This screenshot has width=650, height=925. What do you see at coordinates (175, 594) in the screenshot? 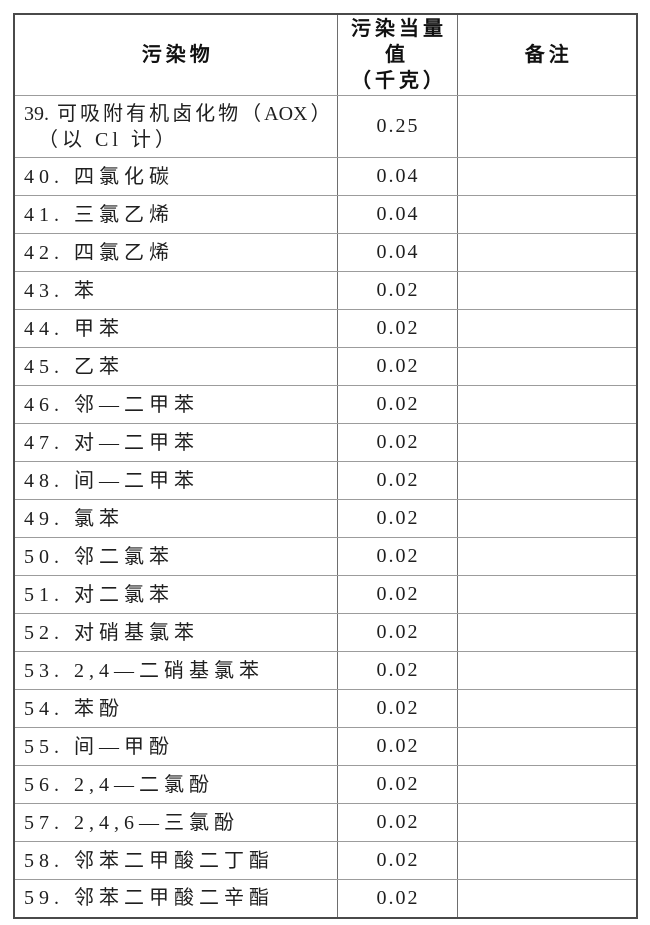
I see `pollutant-cell: 51. 对二氯苯` at bounding box center [175, 594].